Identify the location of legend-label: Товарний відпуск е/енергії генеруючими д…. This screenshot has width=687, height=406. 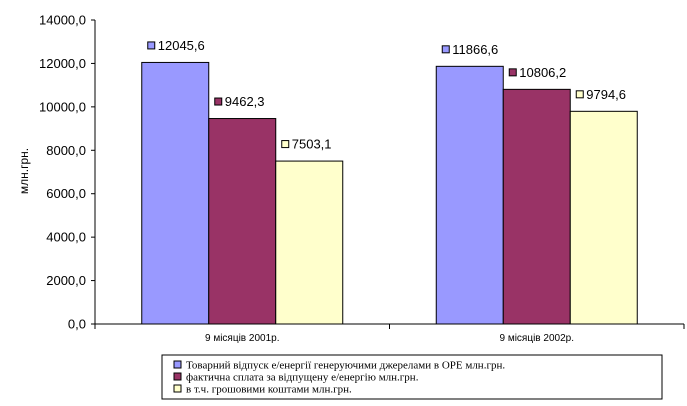
(345, 366).